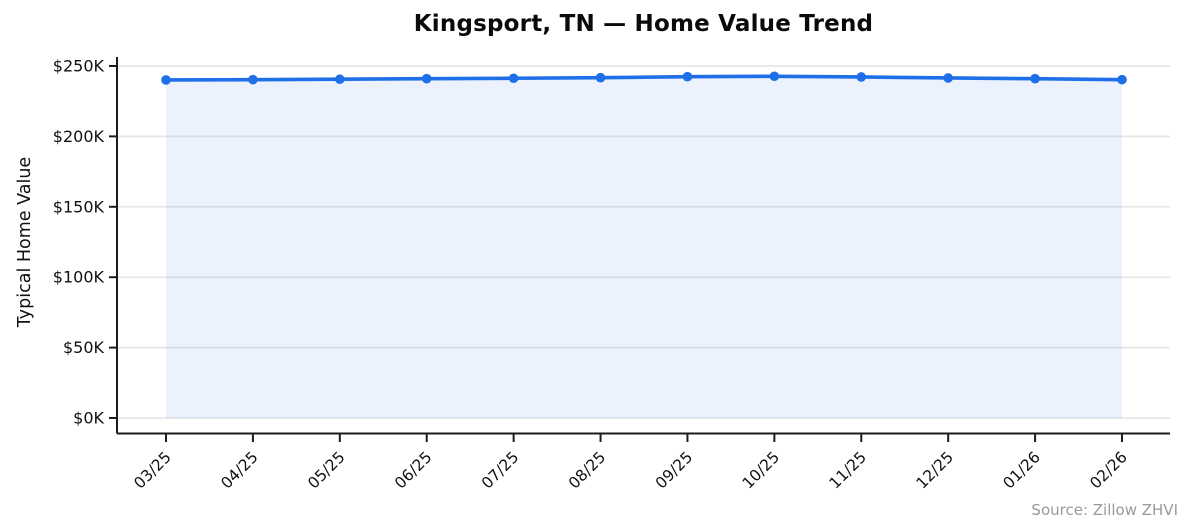  Describe the element at coordinates (79, 206) in the screenshot. I see `y-tick-label: $150K` at that location.